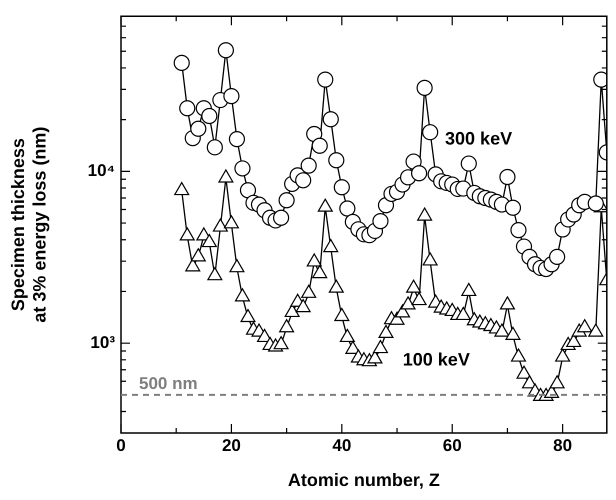 This screenshot has width=616, height=500. Describe the element at coordinates (342, 445) in the screenshot. I see `x-tick-label: 40` at that location.